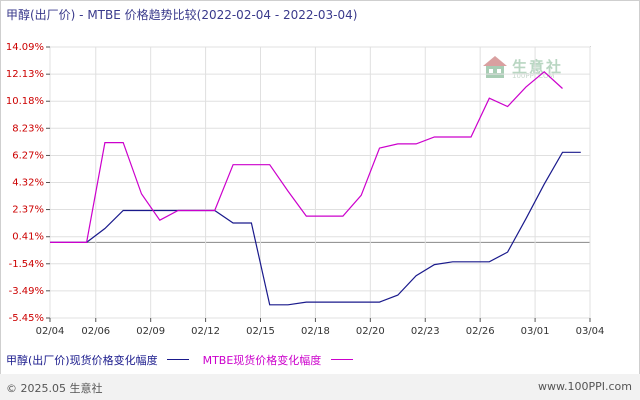  Describe the element at coordinates (590, 331) in the screenshot. I see `x-tick-label: 03/04` at that location.